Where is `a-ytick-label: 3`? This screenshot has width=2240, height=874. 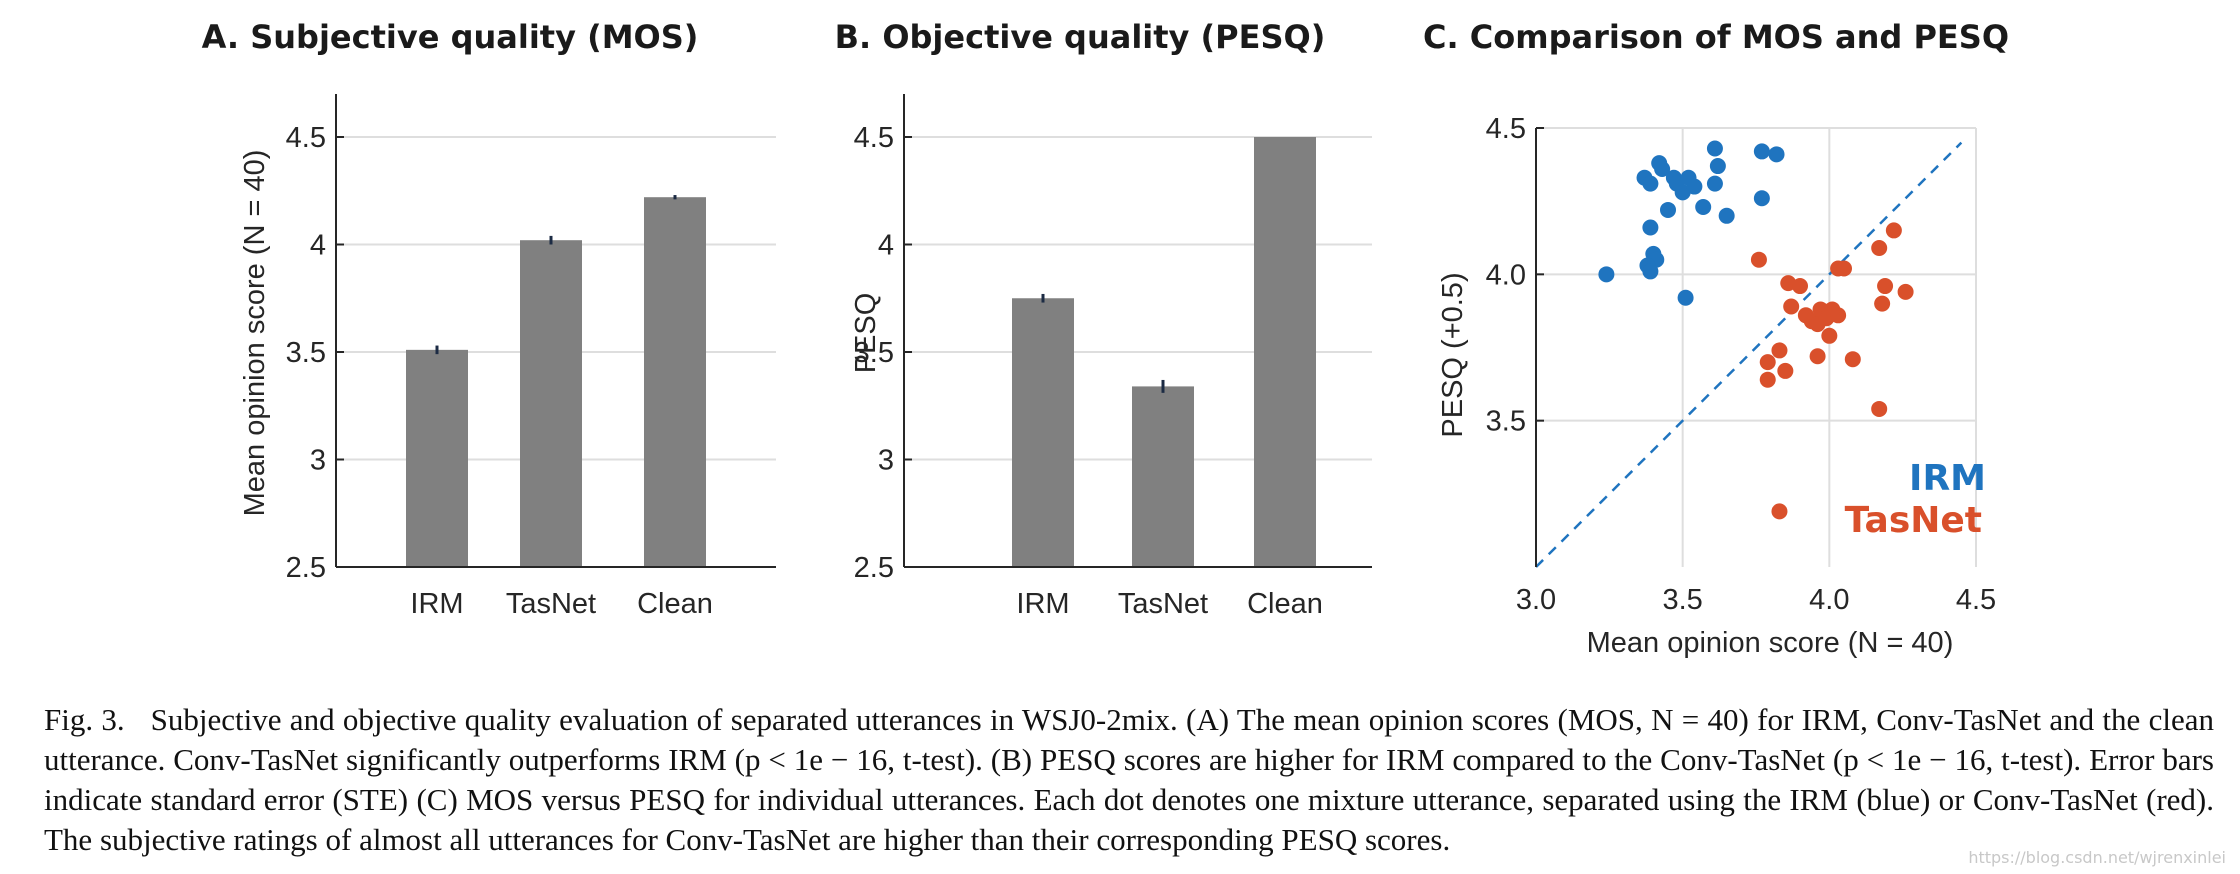 a-ytick-label: 3 is located at coordinates (318, 461).